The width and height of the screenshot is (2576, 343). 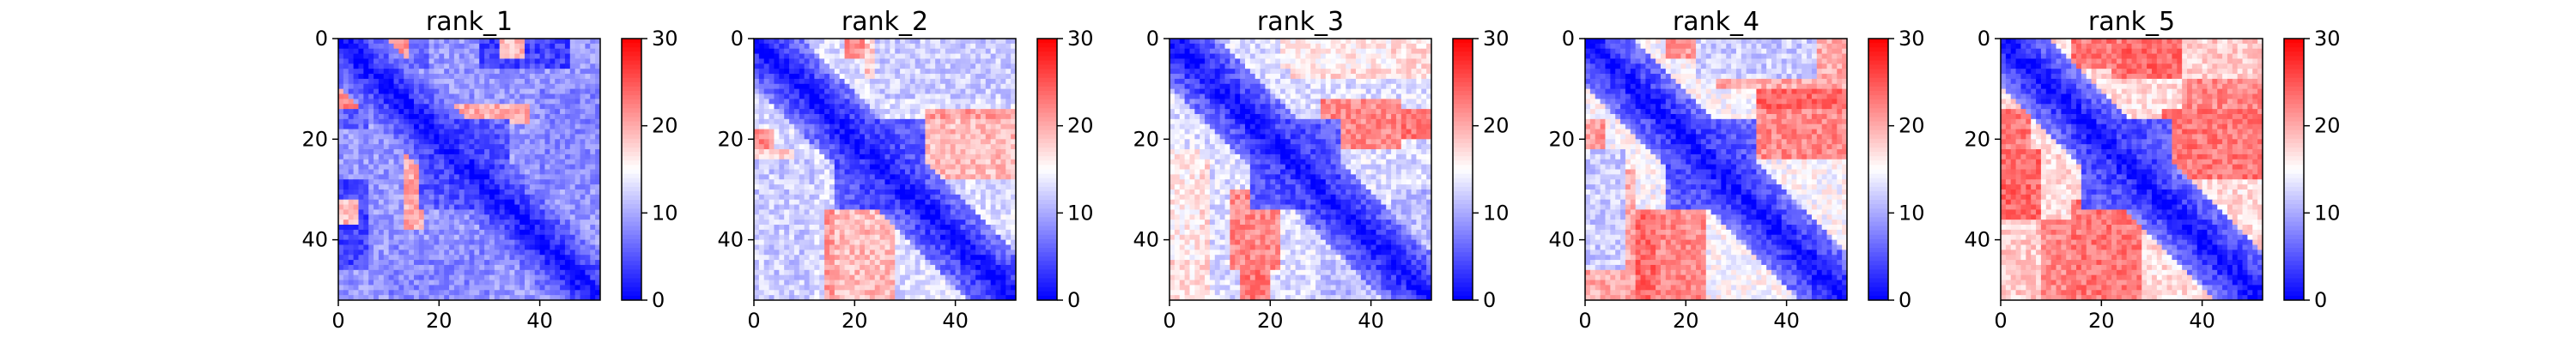 What do you see at coordinates (665, 39) in the screenshot?
I see `colorbar-tick-label: 30` at bounding box center [665, 39].